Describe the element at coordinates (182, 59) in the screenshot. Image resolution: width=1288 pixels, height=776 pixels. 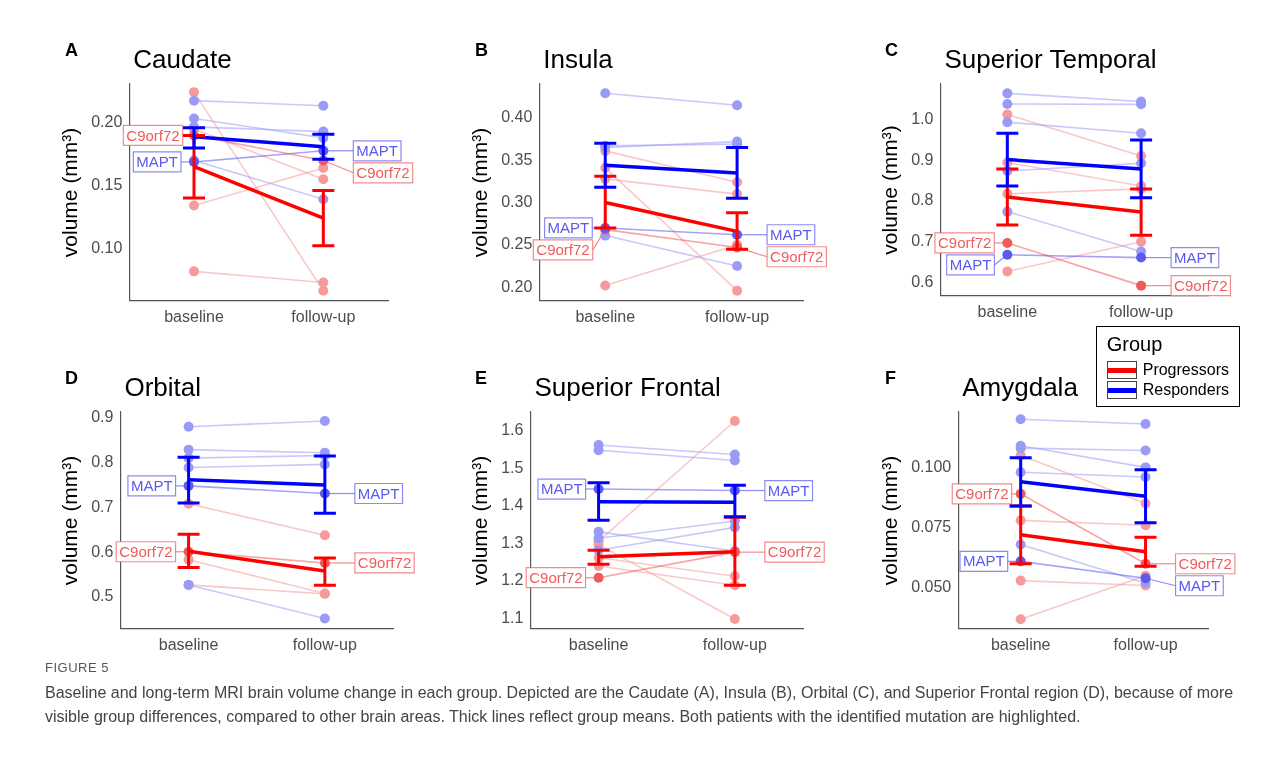
I see `chart-title: Caudate` at that location.